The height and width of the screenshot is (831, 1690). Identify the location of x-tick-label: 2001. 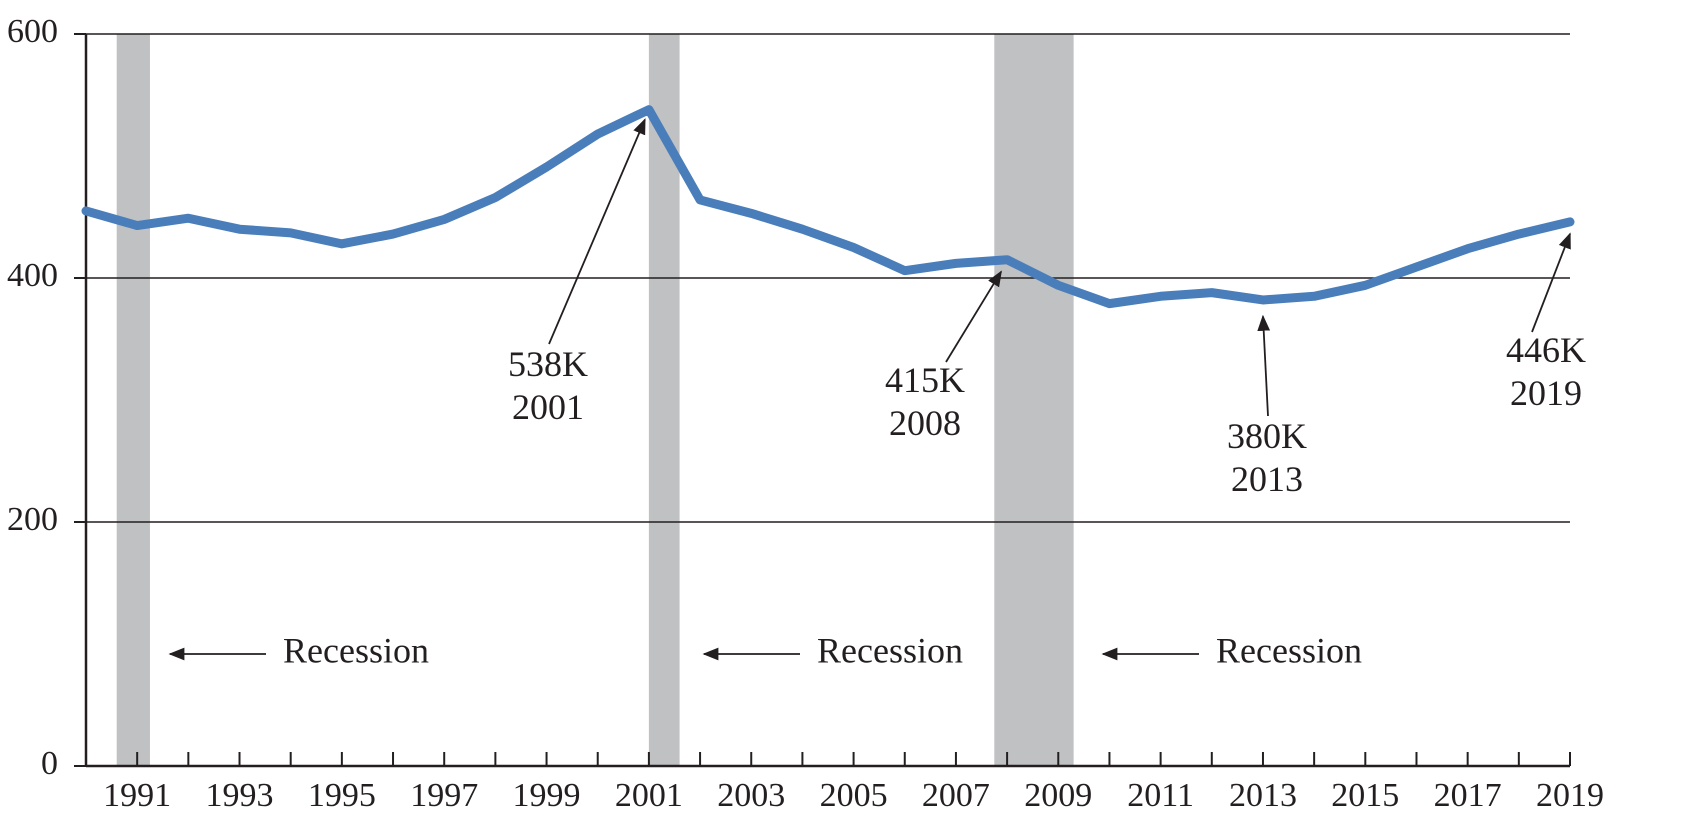
(649, 795).